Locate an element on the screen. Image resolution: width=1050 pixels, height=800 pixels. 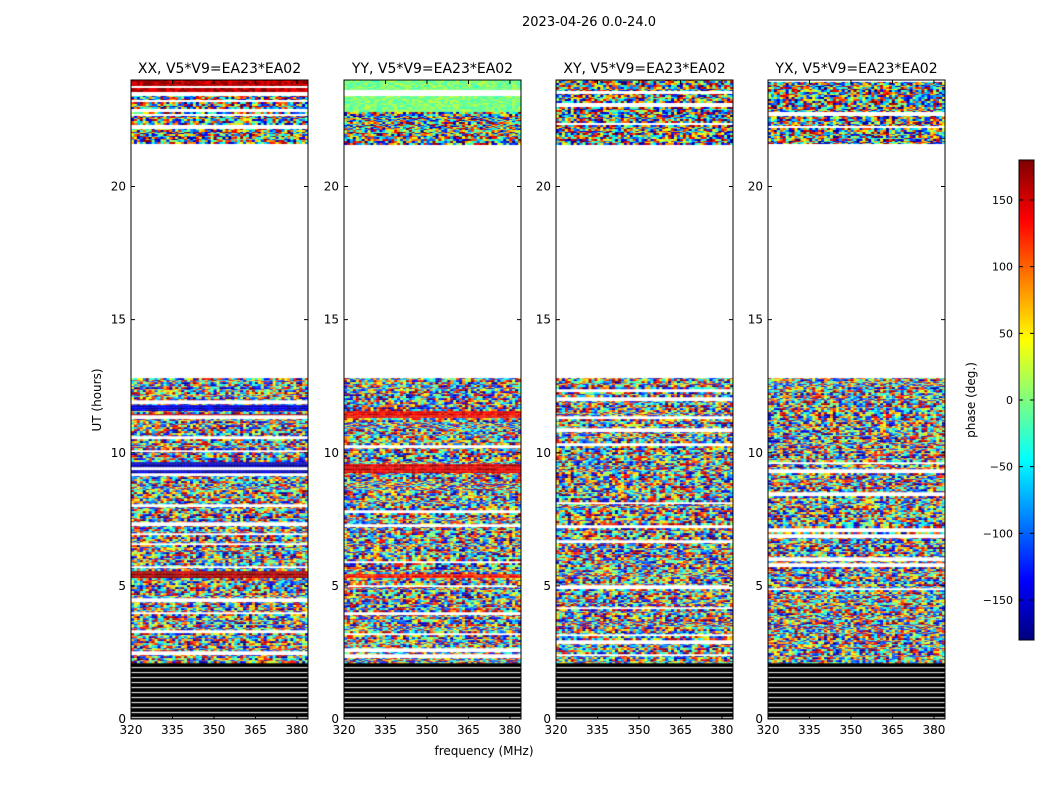
colorbar-tick-label: −150 is located at coordinates (998, 600).